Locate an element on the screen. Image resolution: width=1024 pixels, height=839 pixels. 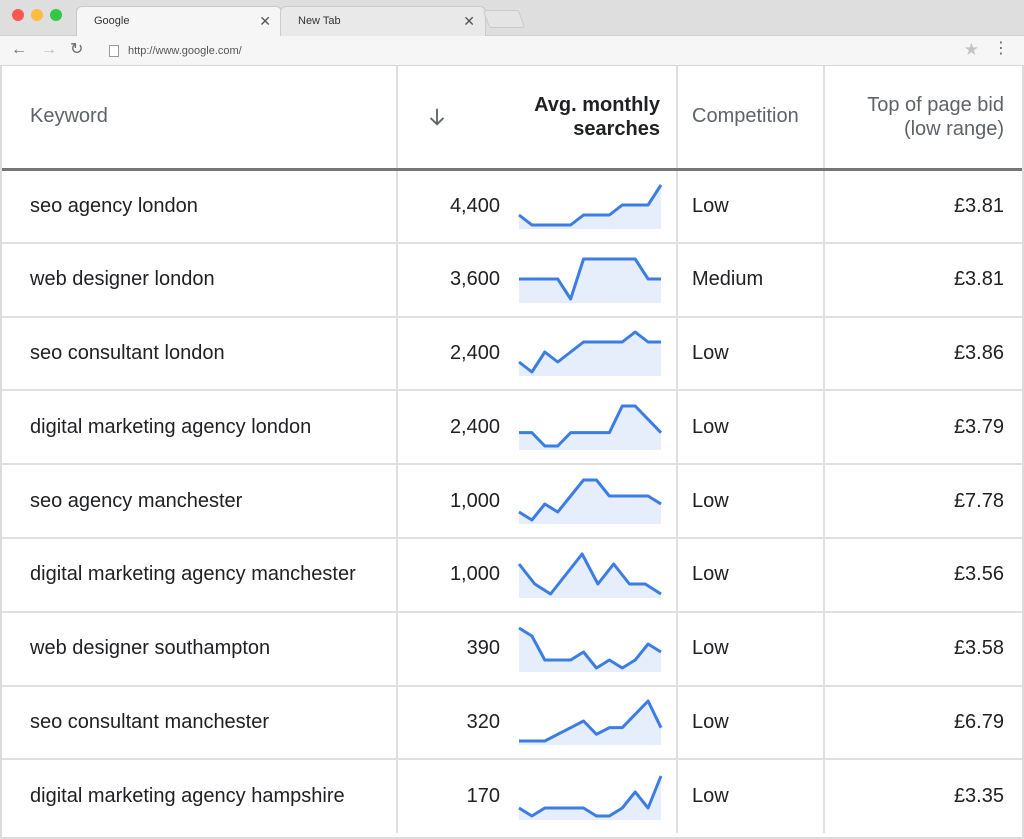
table-row: seo consultant london 2,400 Low £3.86 is located at coordinates (512, 353).